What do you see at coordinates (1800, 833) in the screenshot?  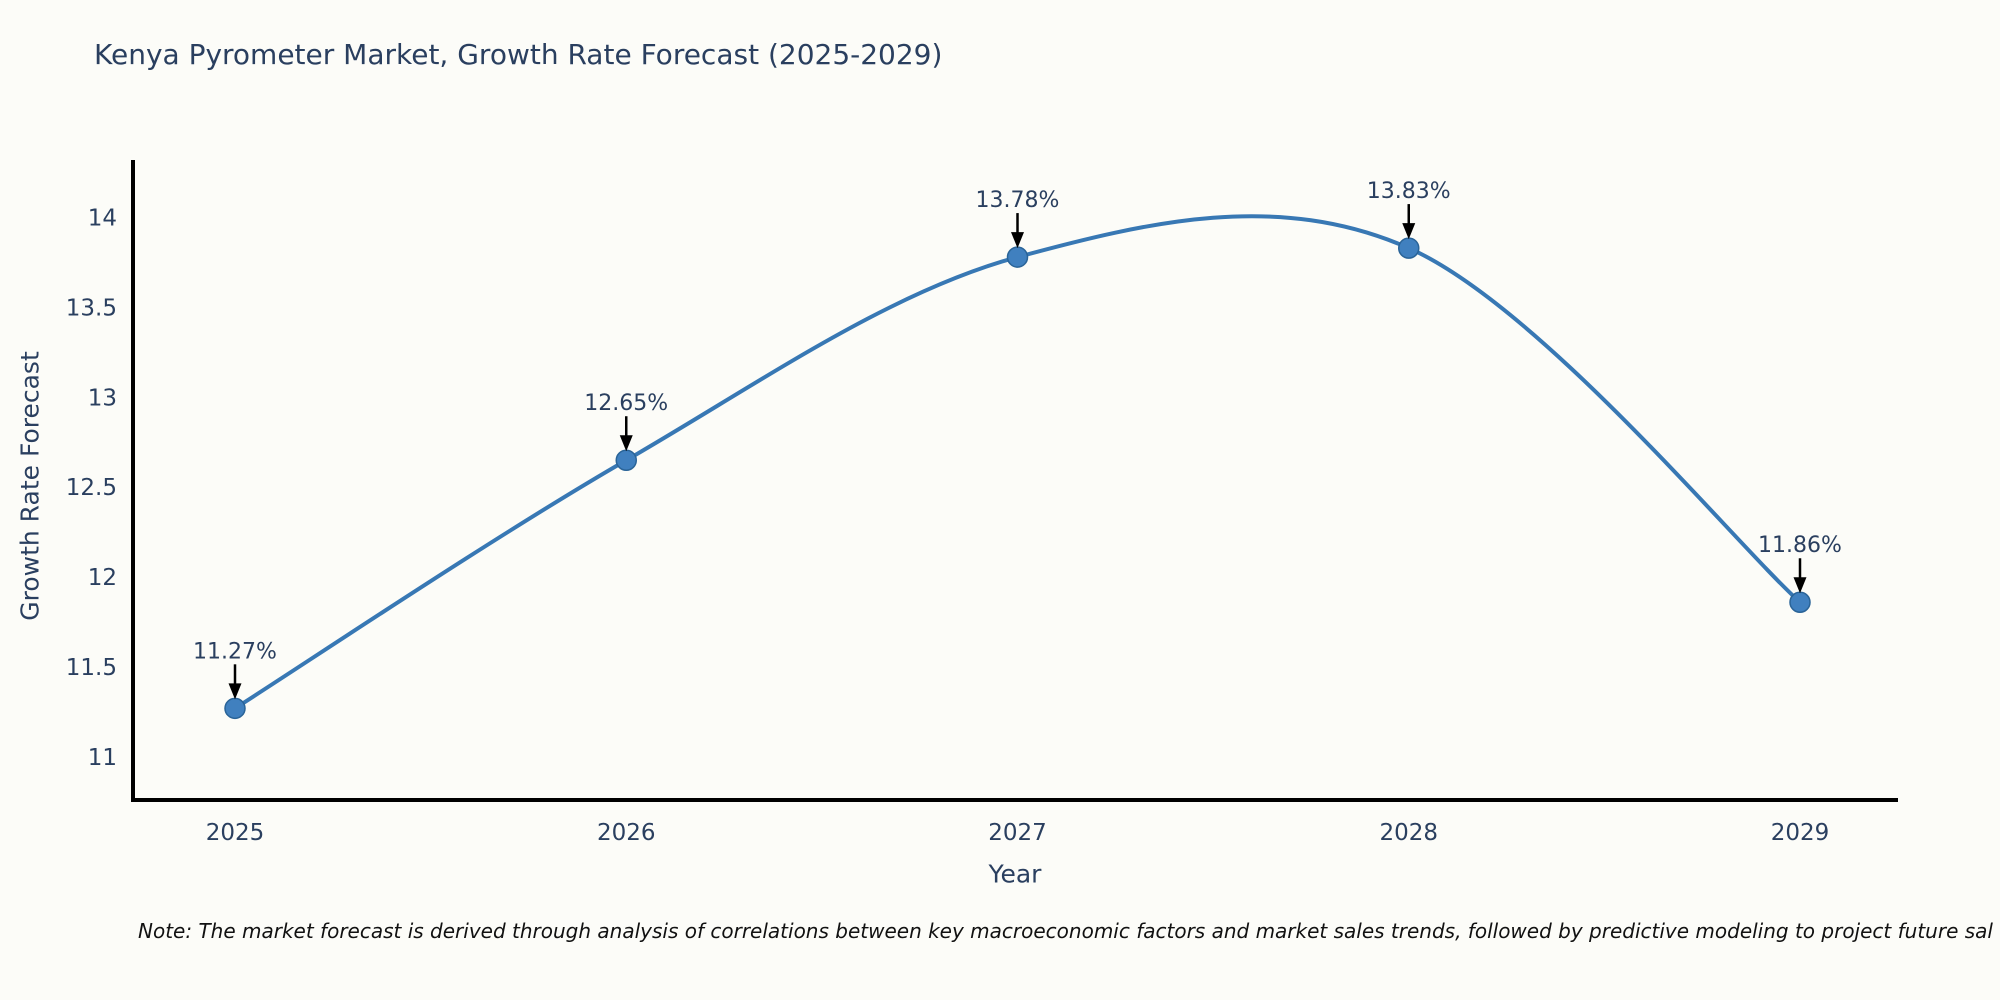 I see `x-tick-label: 2029` at bounding box center [1800, 833].